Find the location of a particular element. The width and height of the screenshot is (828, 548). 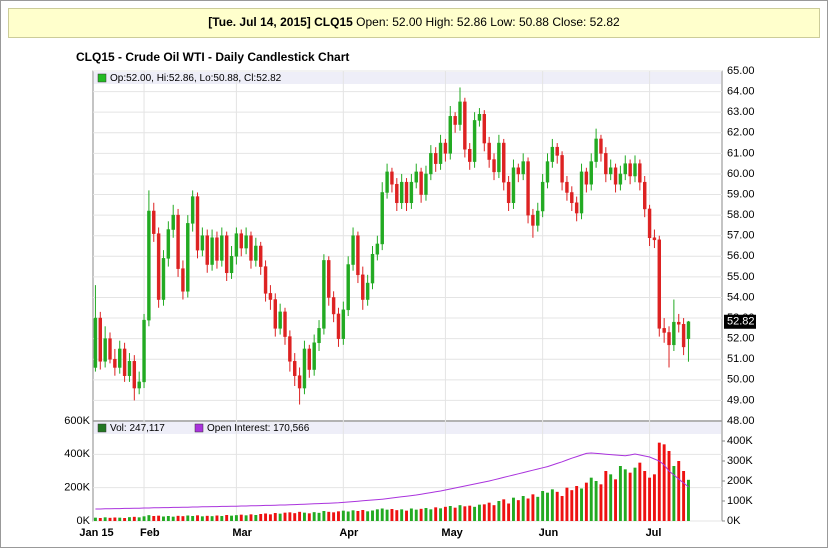

y-tick-label: 52.00 is located at coordinates (741, 339).